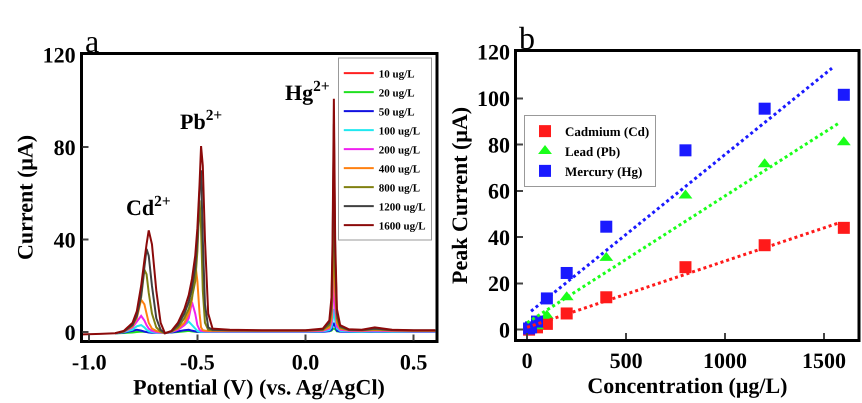  I want to click on annotation: Hg$^{2+}$, so click(307, 92).